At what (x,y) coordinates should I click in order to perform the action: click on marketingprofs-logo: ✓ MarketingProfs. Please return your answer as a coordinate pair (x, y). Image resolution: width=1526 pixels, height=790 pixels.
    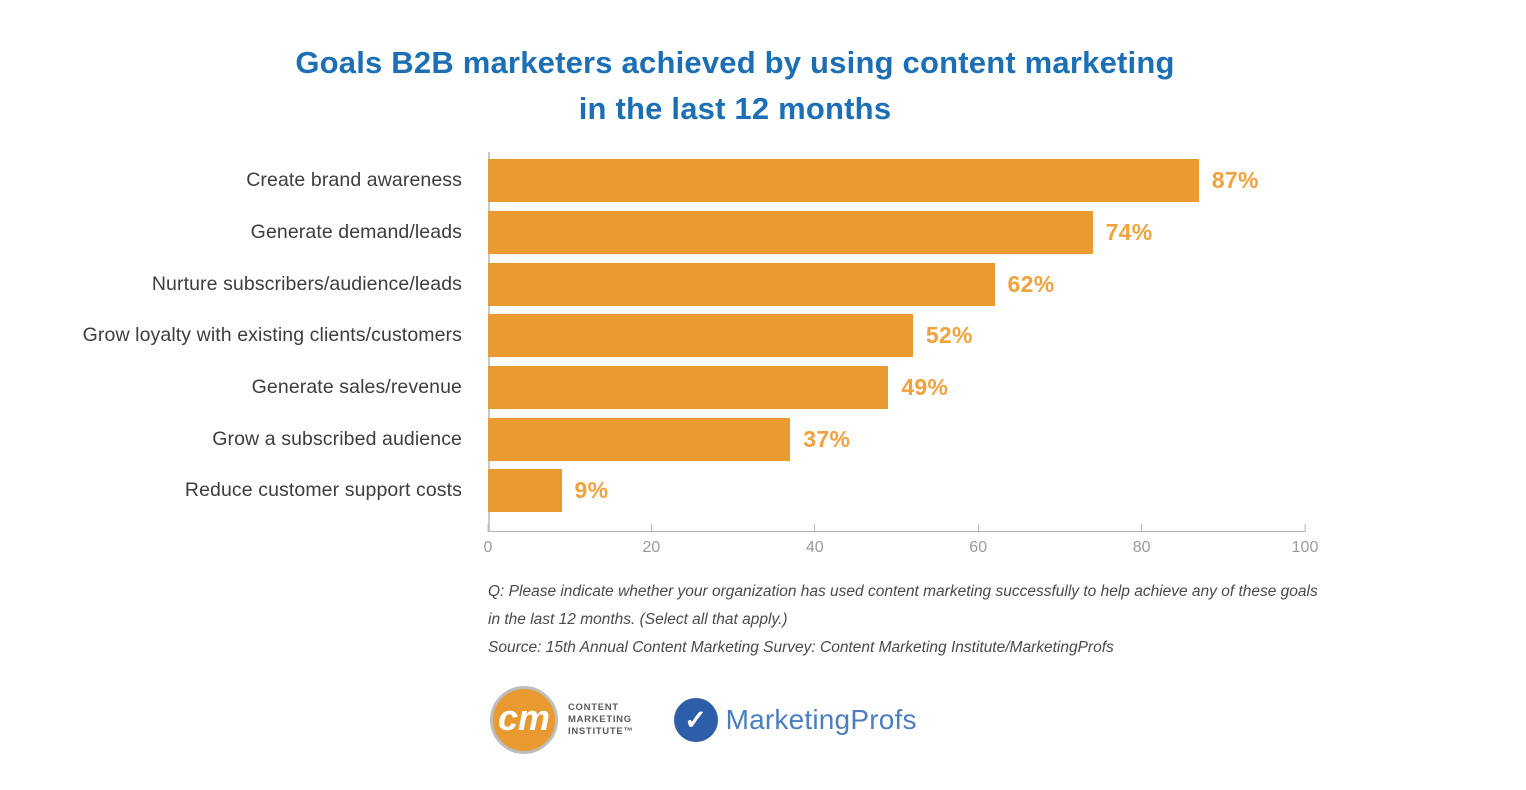
    Looking at the image, I should click on (795, 720).